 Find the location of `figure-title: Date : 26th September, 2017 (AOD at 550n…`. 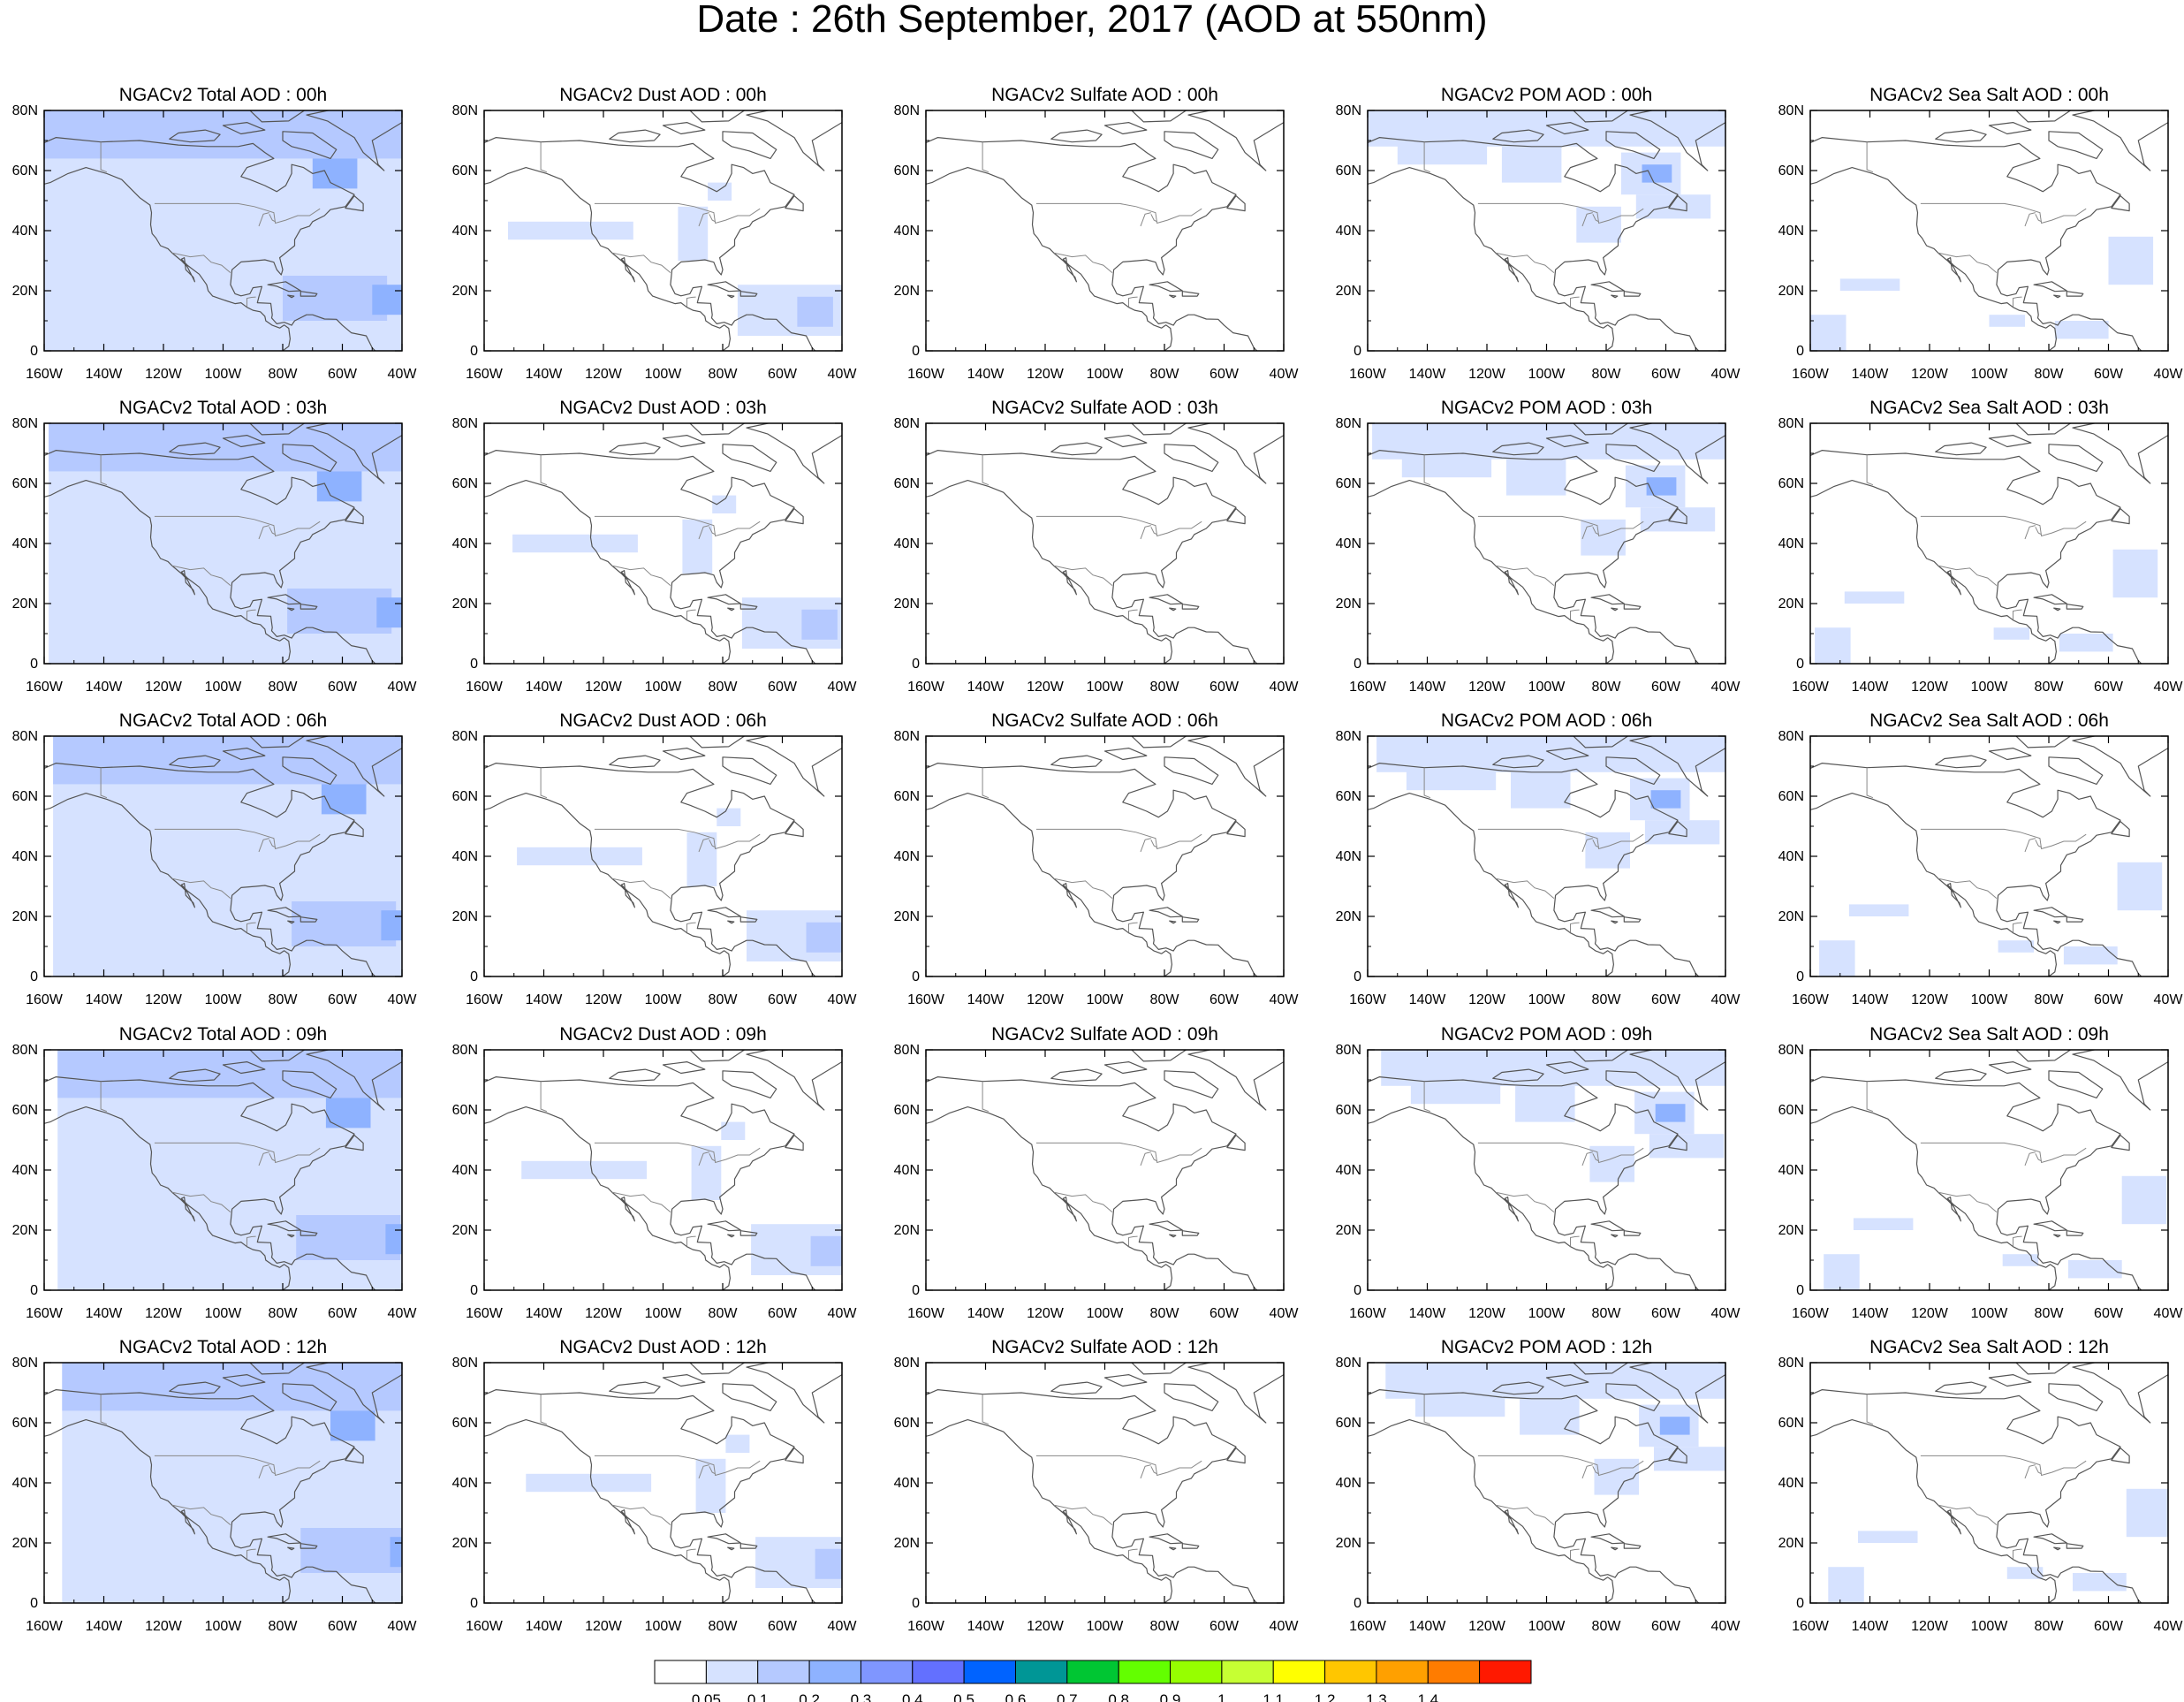

figure-title: Date : 26th September, 2017 (AOD at 550n… is located at coordinates (1092, 20).